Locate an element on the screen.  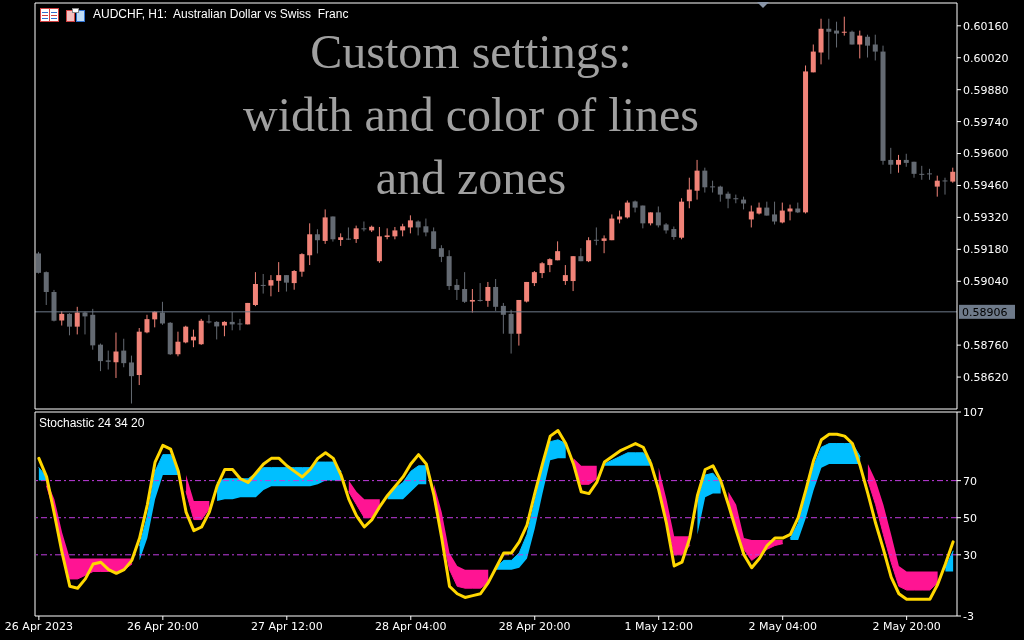
y-tick-label: 0.59600 is located at coordinates (986, 154).